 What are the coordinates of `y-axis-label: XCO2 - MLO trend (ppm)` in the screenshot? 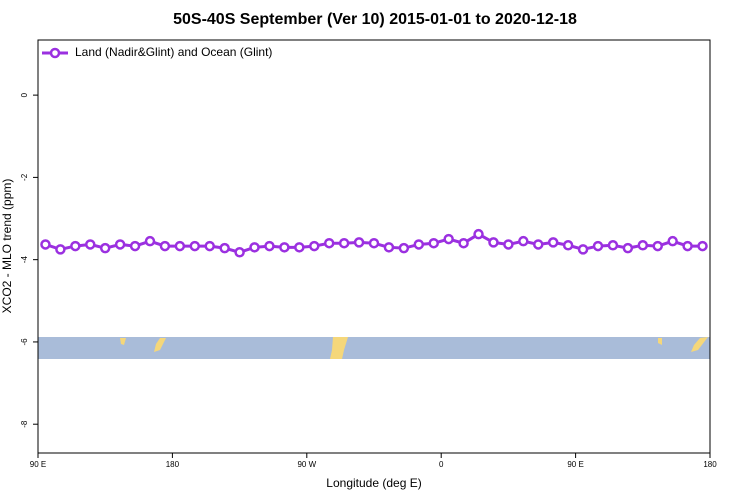 It's located at (7, 246).